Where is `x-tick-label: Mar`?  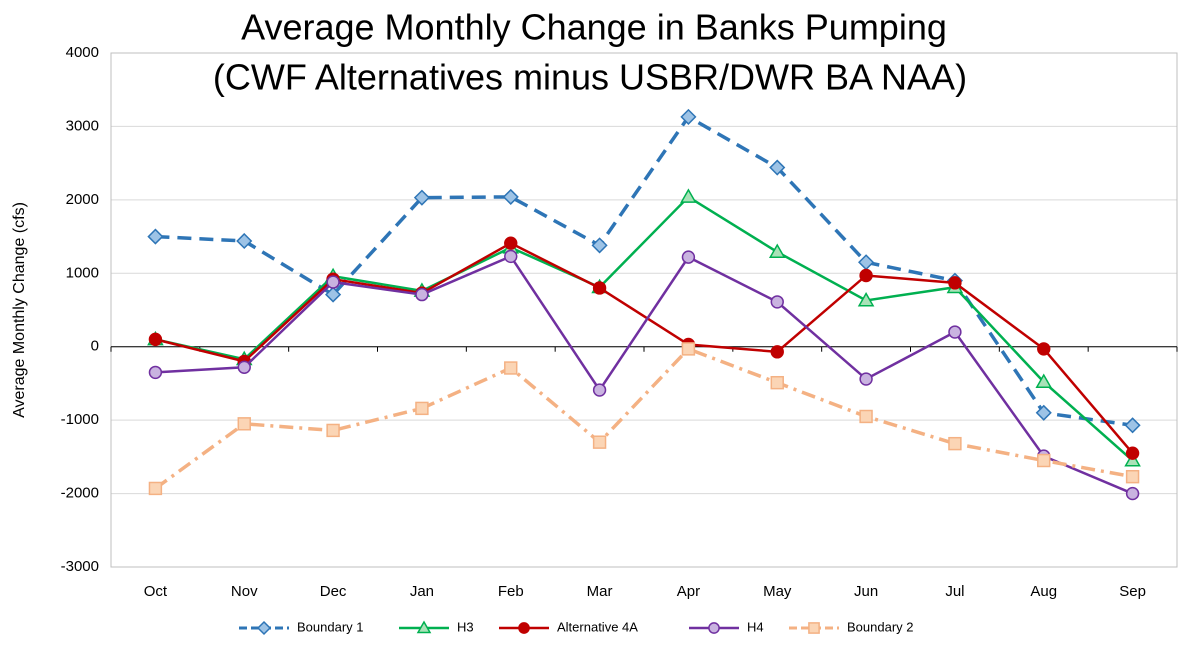 x-tick-label: Mar is located at coordinates (600, 591).